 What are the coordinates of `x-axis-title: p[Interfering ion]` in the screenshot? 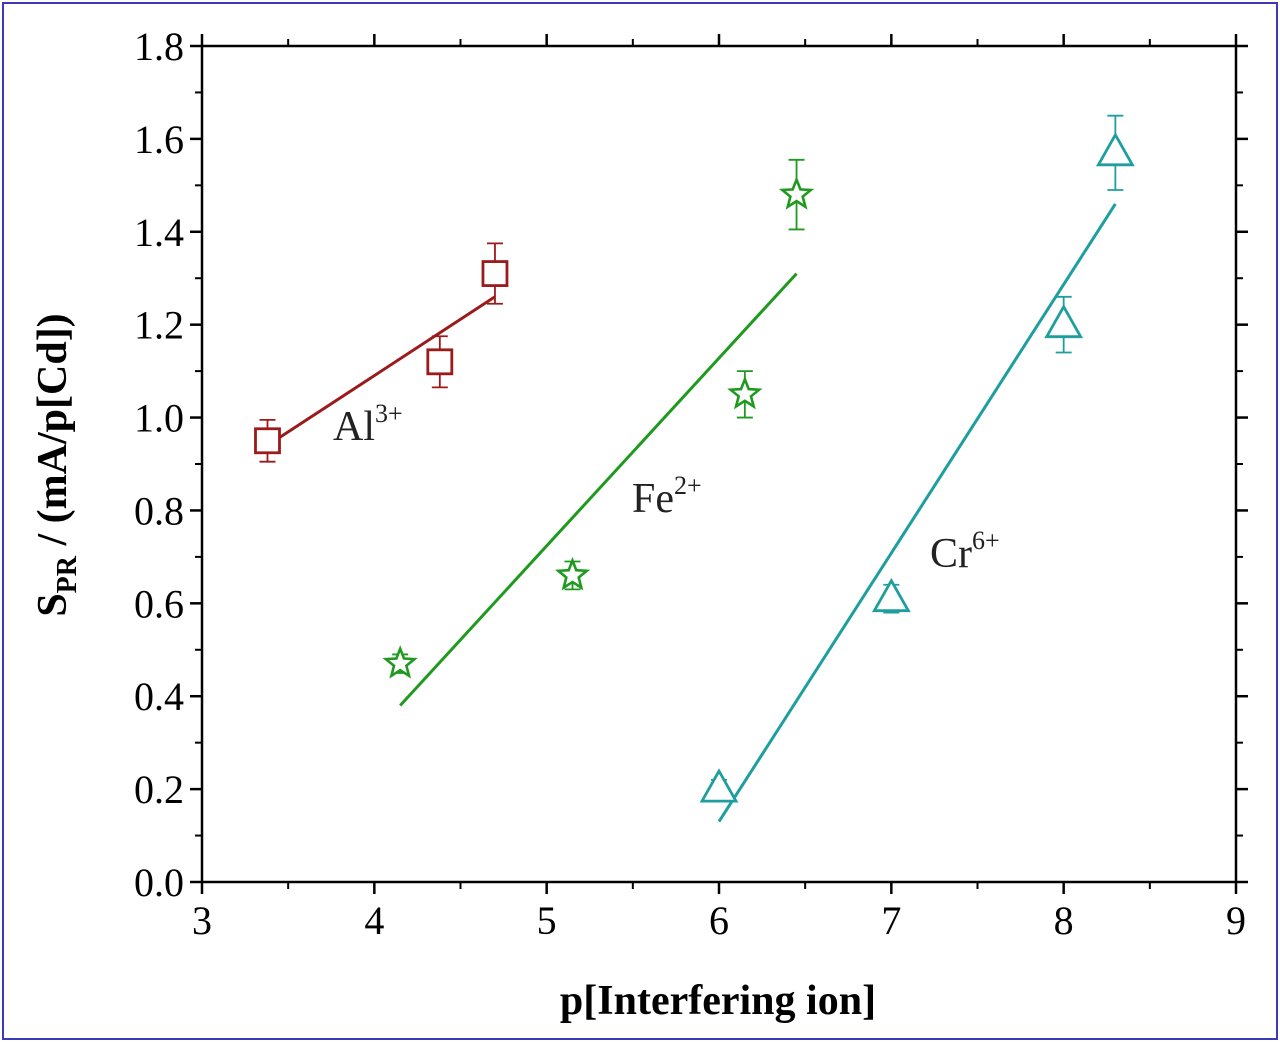 It's located at (718, 1001).